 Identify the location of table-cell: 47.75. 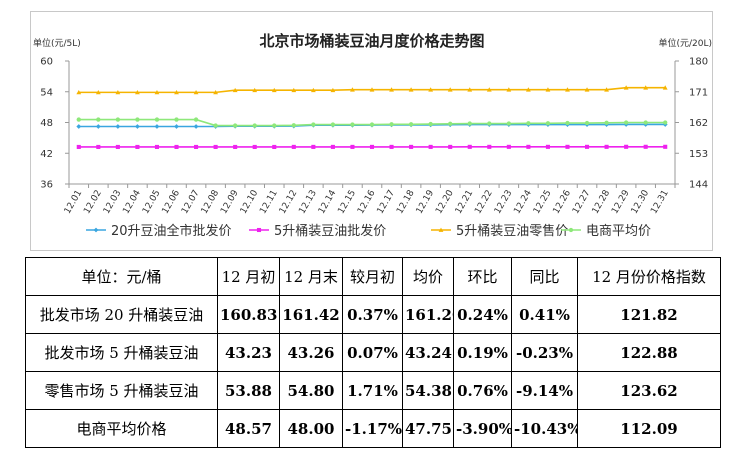
(428, 428).